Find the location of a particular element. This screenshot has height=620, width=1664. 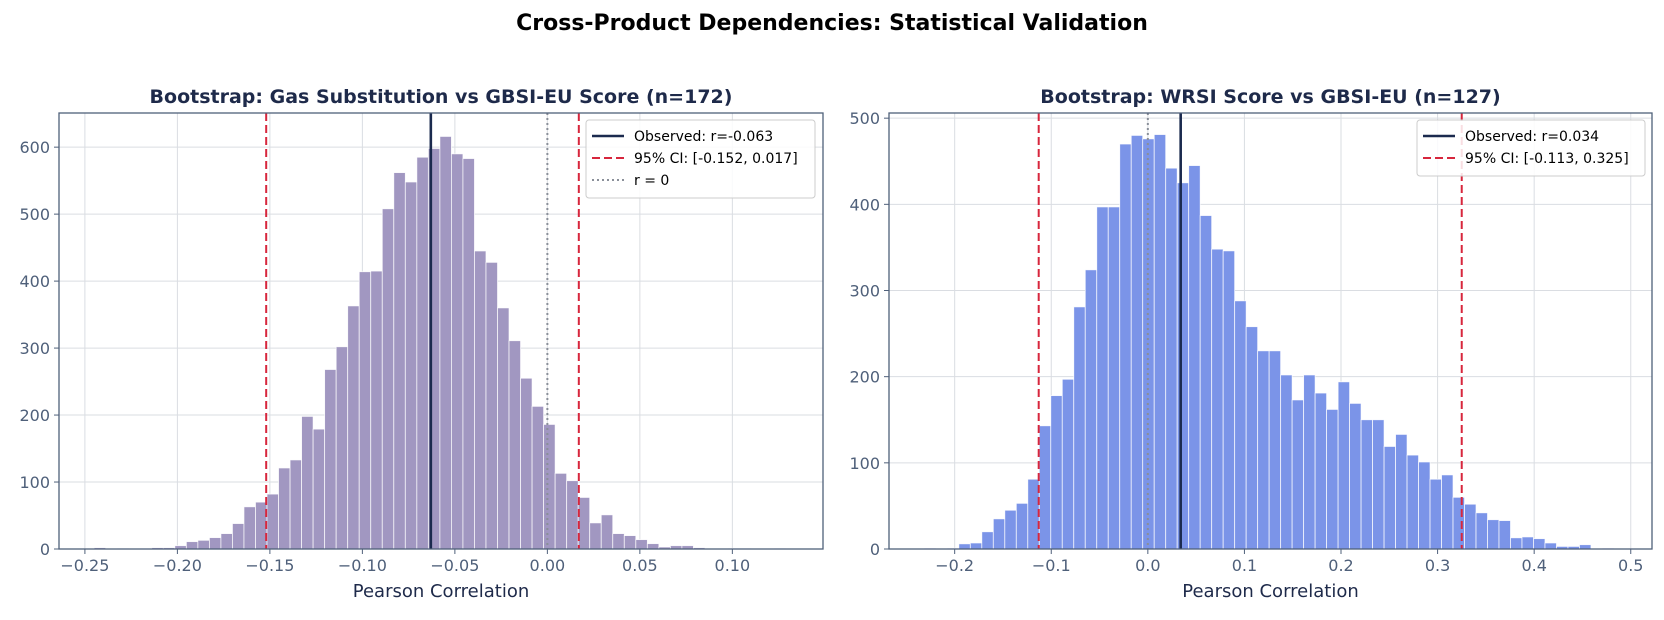

x-tick-label: 0.10 is located at coordinates (733, 565).